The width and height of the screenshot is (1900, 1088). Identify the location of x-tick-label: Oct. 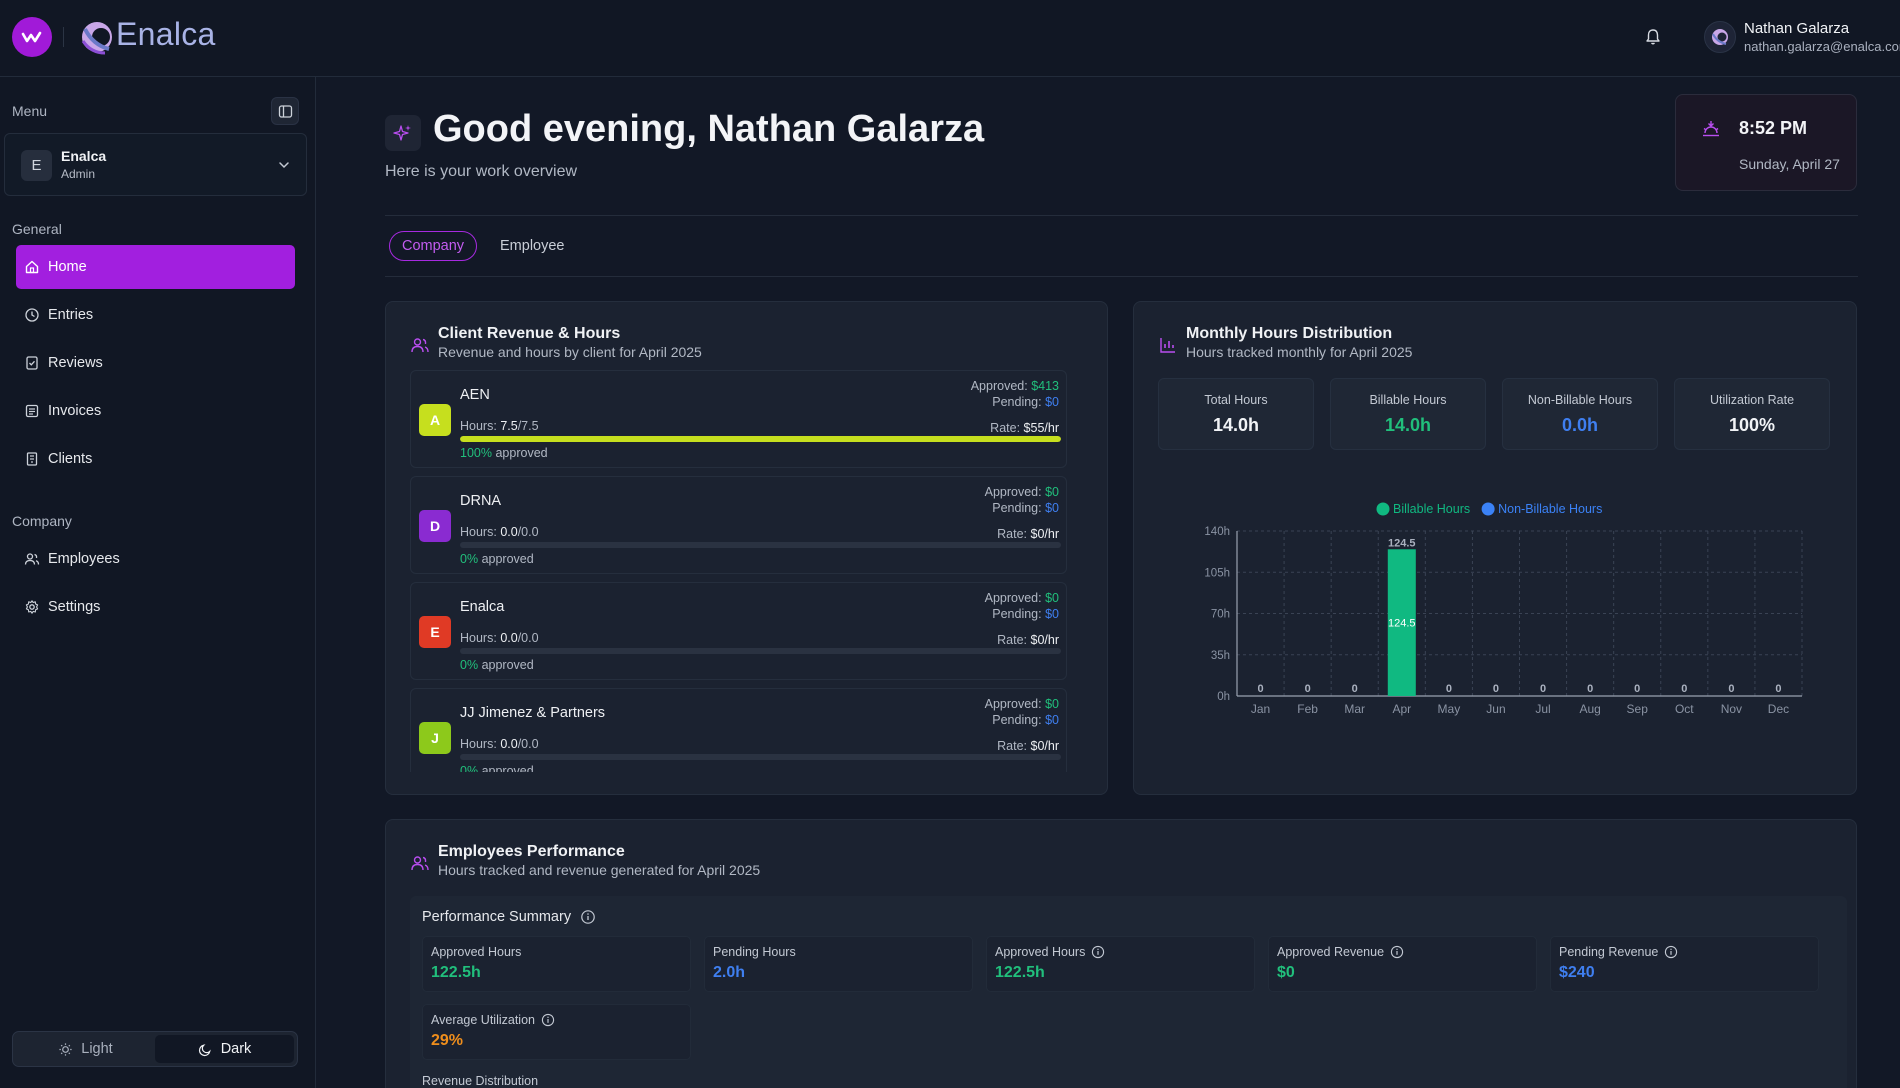
(1684, 709).